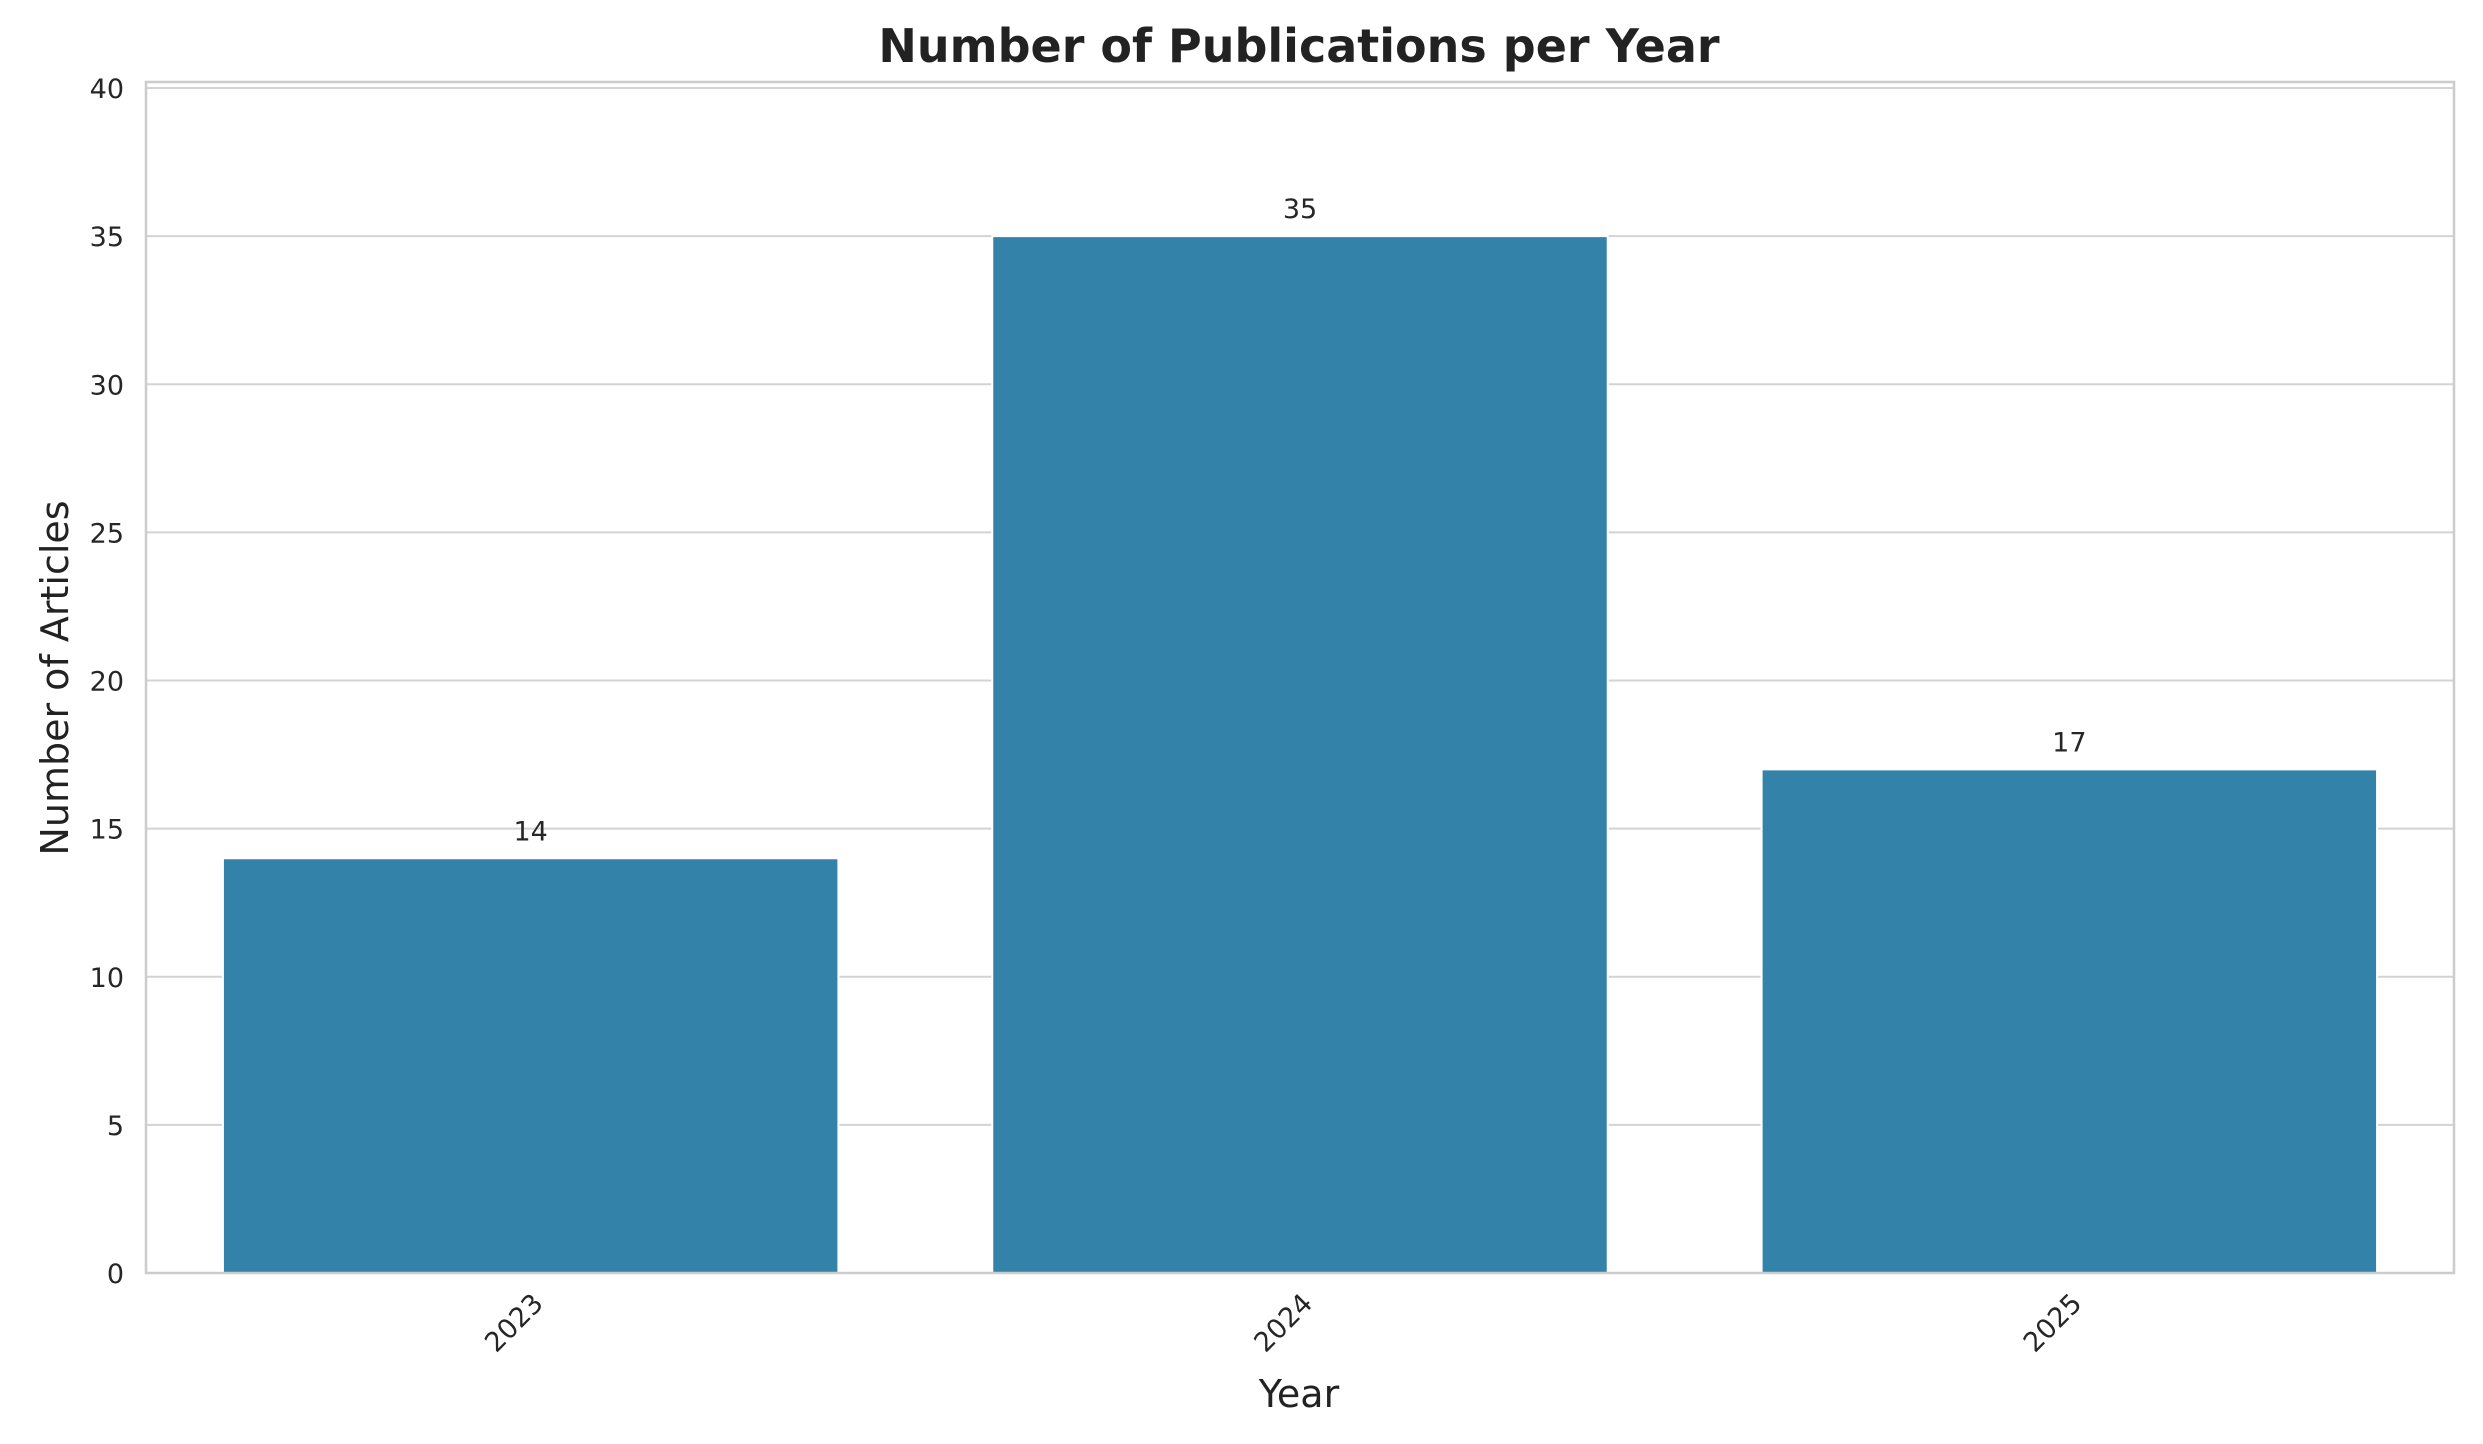 Image resolution: width=2483 pixels, height=1444 pixels. What do you see at coordinates (514, 1323) in the screenshot?
I see `x-tick-label: 2023` at bounding box center [514, 1323].